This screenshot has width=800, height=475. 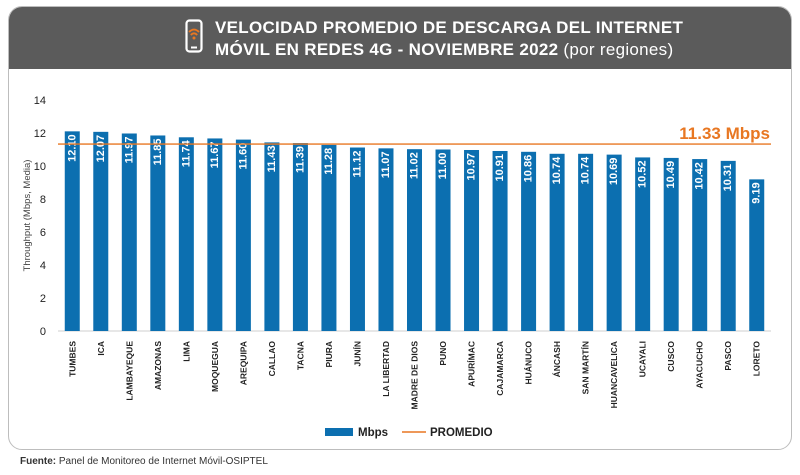 What do you see at coordinates (38, 461) in the screenshot?
I see `source-label: Fuente:` at bounding box center [38, 461].